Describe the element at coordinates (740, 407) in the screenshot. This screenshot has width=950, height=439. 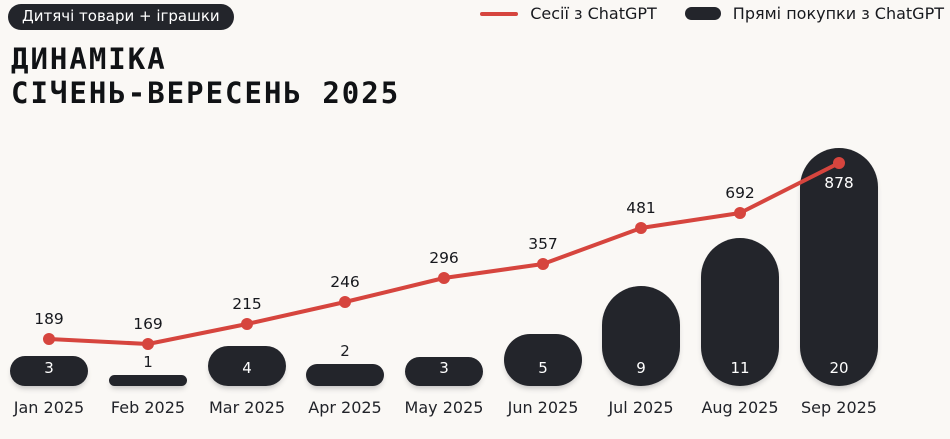
I see `x-axis-label: Aug 2025` at that location.